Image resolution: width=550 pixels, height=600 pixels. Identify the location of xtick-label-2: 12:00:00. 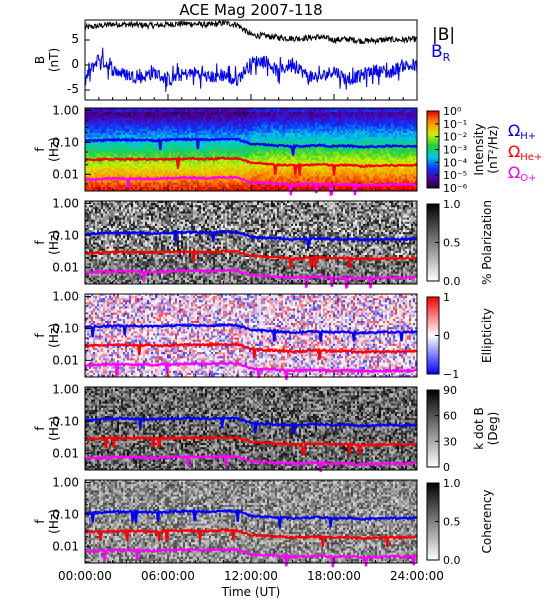
(251, 576).